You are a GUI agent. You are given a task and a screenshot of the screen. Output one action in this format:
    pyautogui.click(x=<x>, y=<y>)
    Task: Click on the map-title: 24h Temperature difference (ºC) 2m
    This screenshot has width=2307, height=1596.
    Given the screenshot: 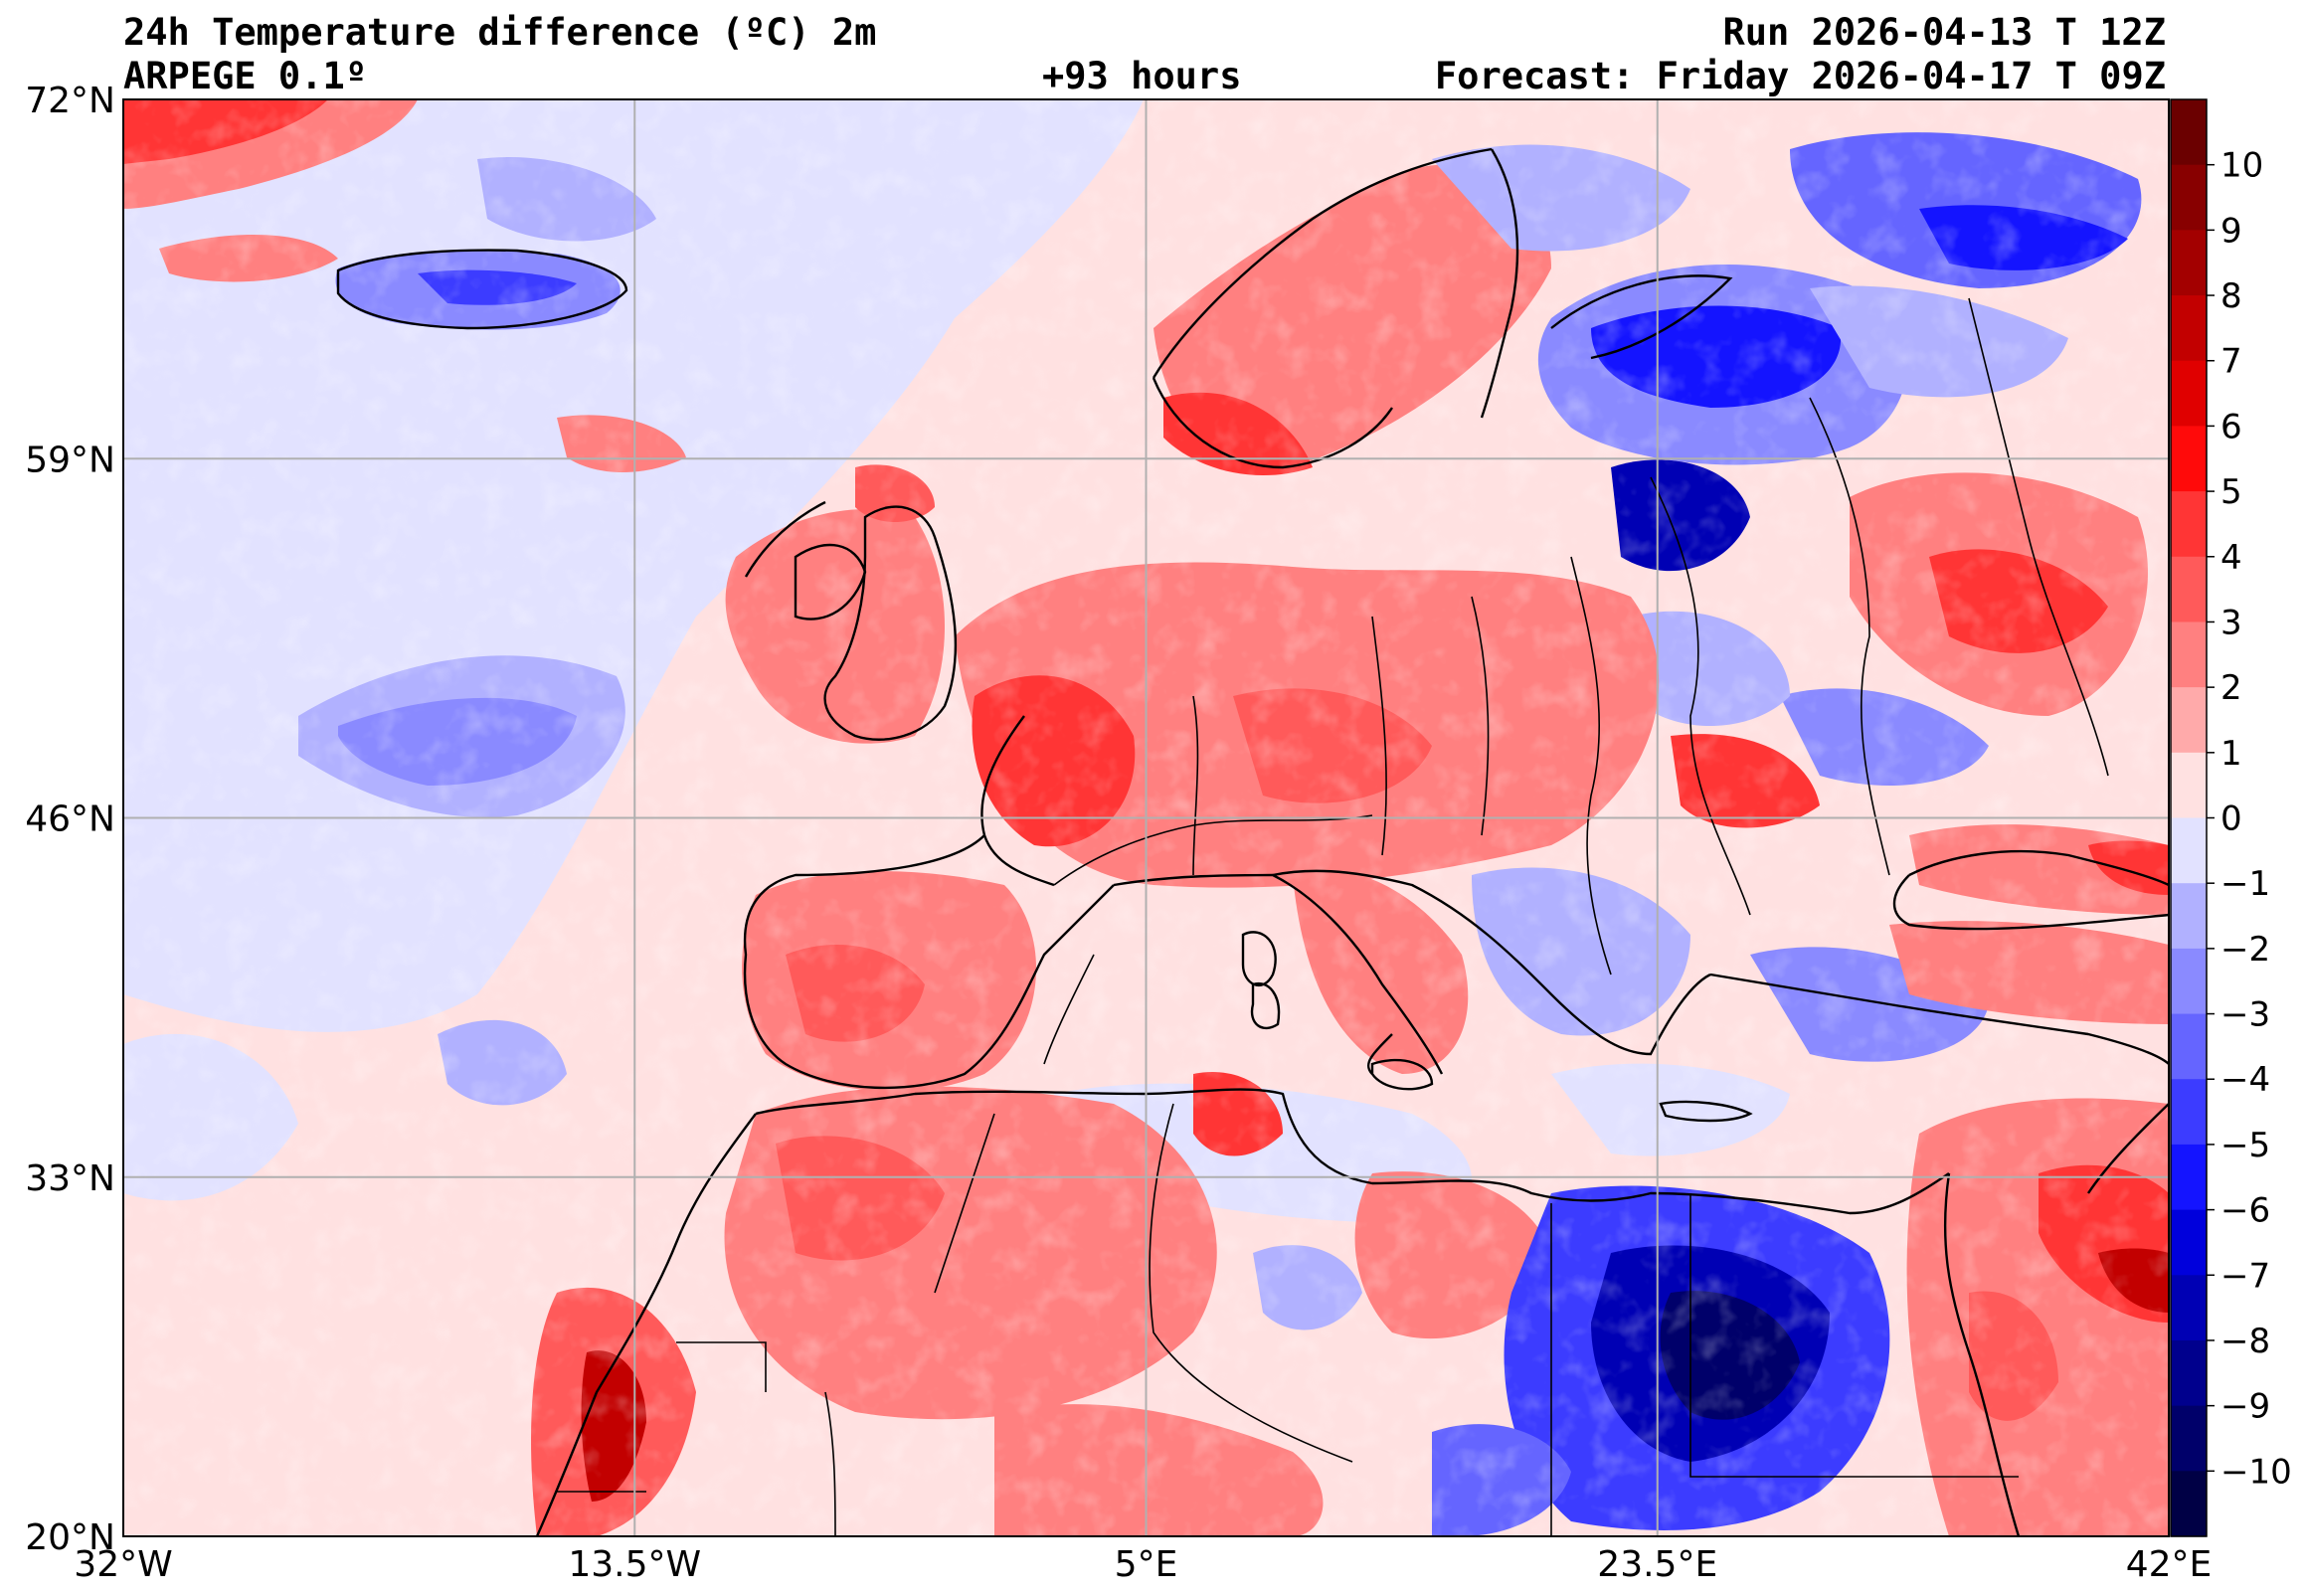 What is the action you would take?
    pyautogui.click(x=500, y=33)
    